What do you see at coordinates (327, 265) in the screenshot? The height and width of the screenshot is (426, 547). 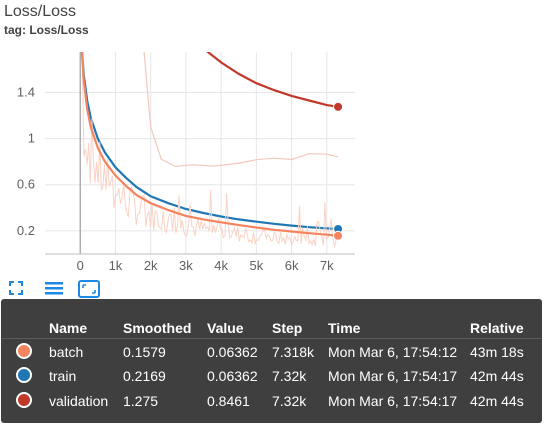 I see `x-tick-label: 7k` at bounding box center [327, 265].